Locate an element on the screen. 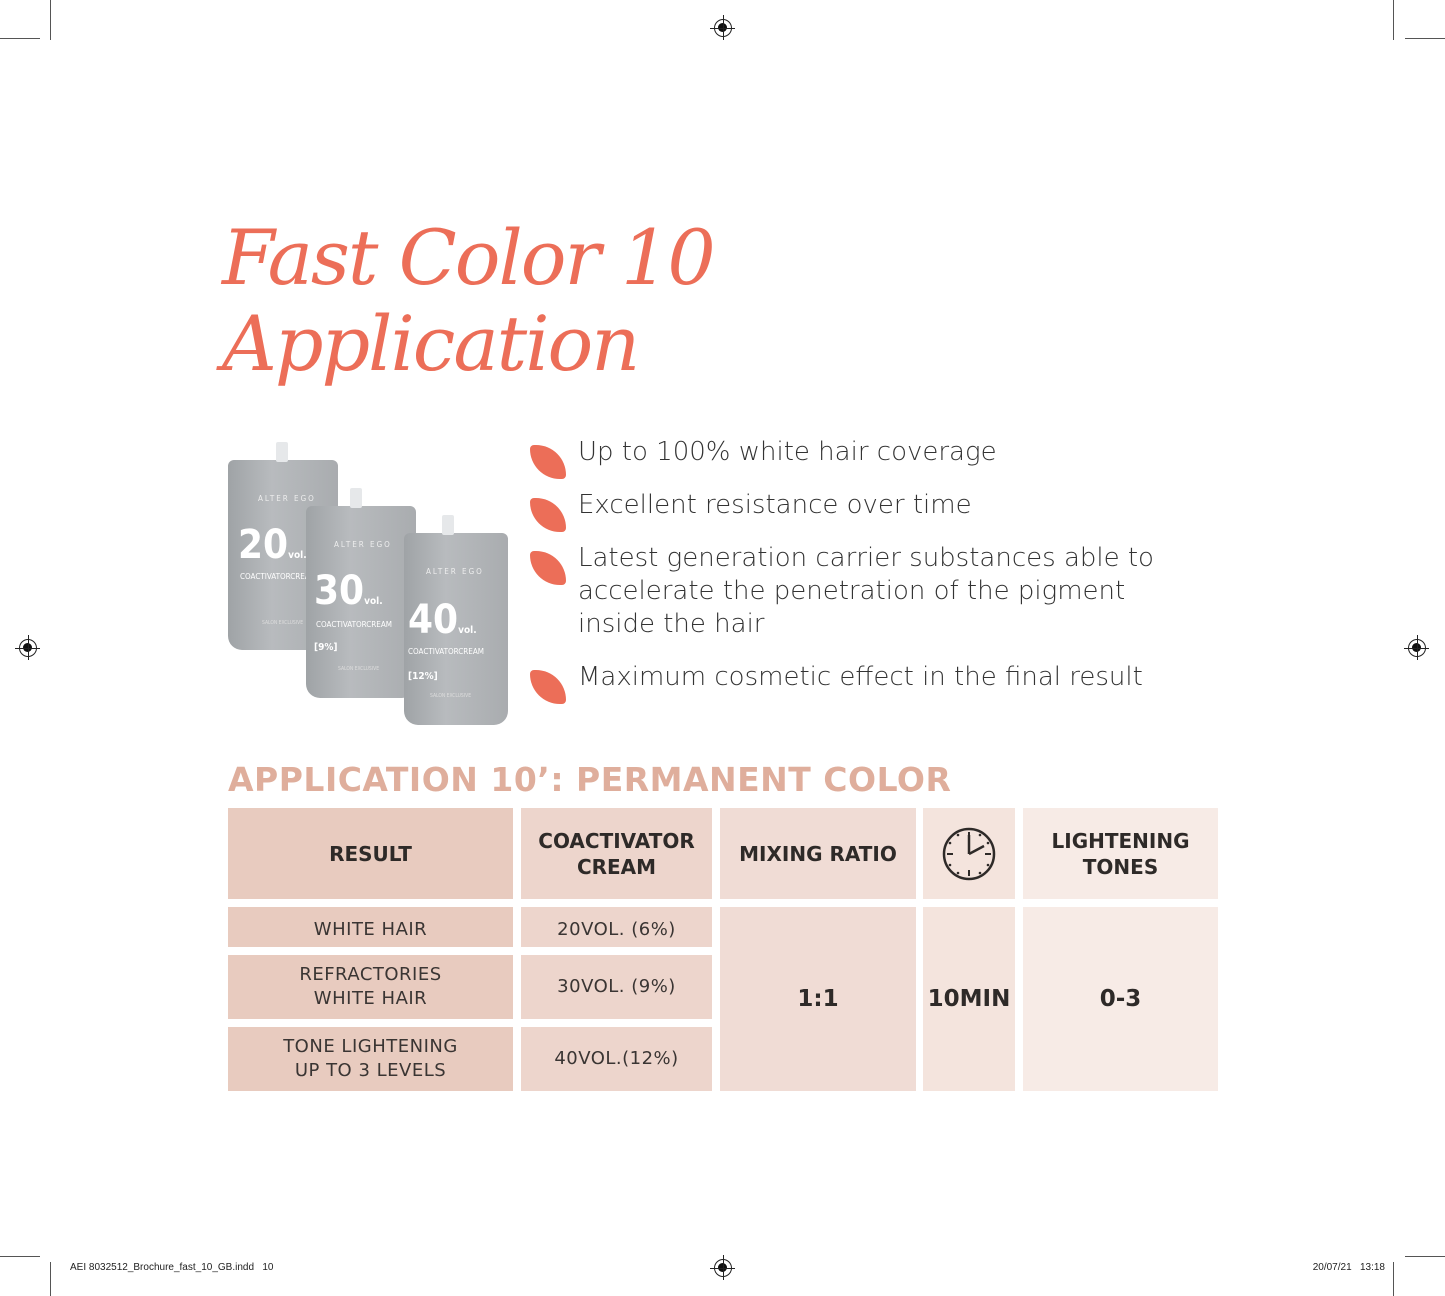  row-1-coactivator: 20VOL. (6%) is located at coordinates (616, 927).